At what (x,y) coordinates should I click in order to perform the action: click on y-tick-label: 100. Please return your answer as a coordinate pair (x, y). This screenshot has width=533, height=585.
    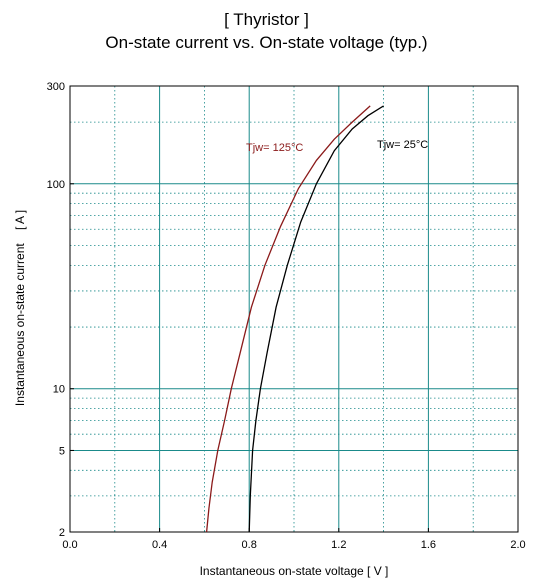
    Looking at the image, I should click on (56, 185).